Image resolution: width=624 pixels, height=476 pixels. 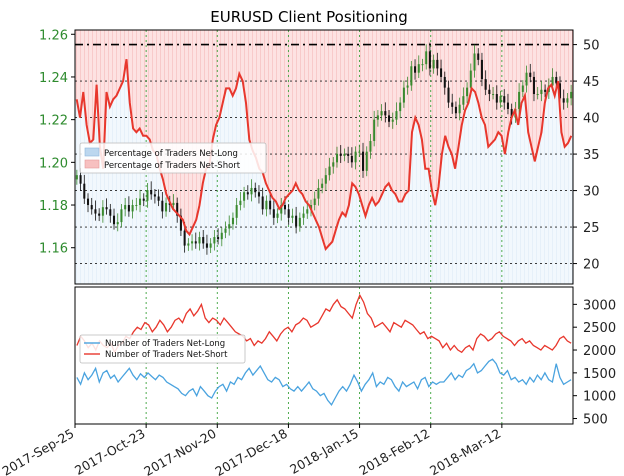 I want to click on count-tick-label: 3000, so click(x=599, y=305).